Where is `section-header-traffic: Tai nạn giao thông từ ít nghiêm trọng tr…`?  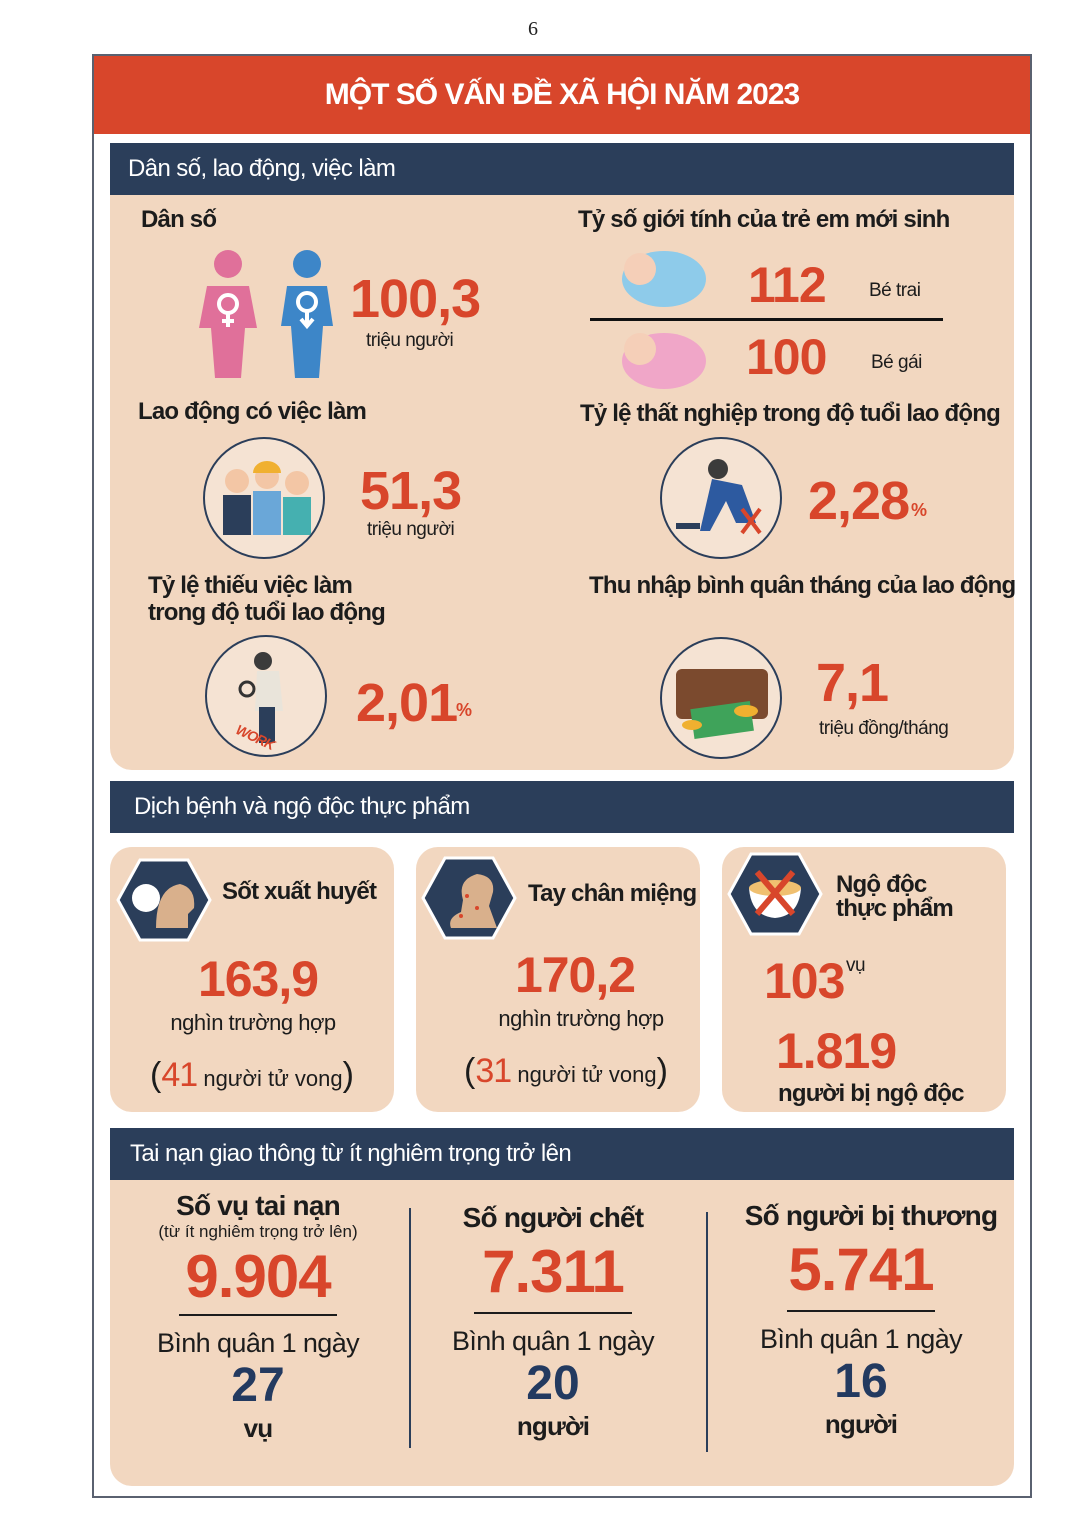 section-header-traffic: Tai nạn giao thông từ ít nghiêm trọng tr… is located at coordinates (562, 1154).